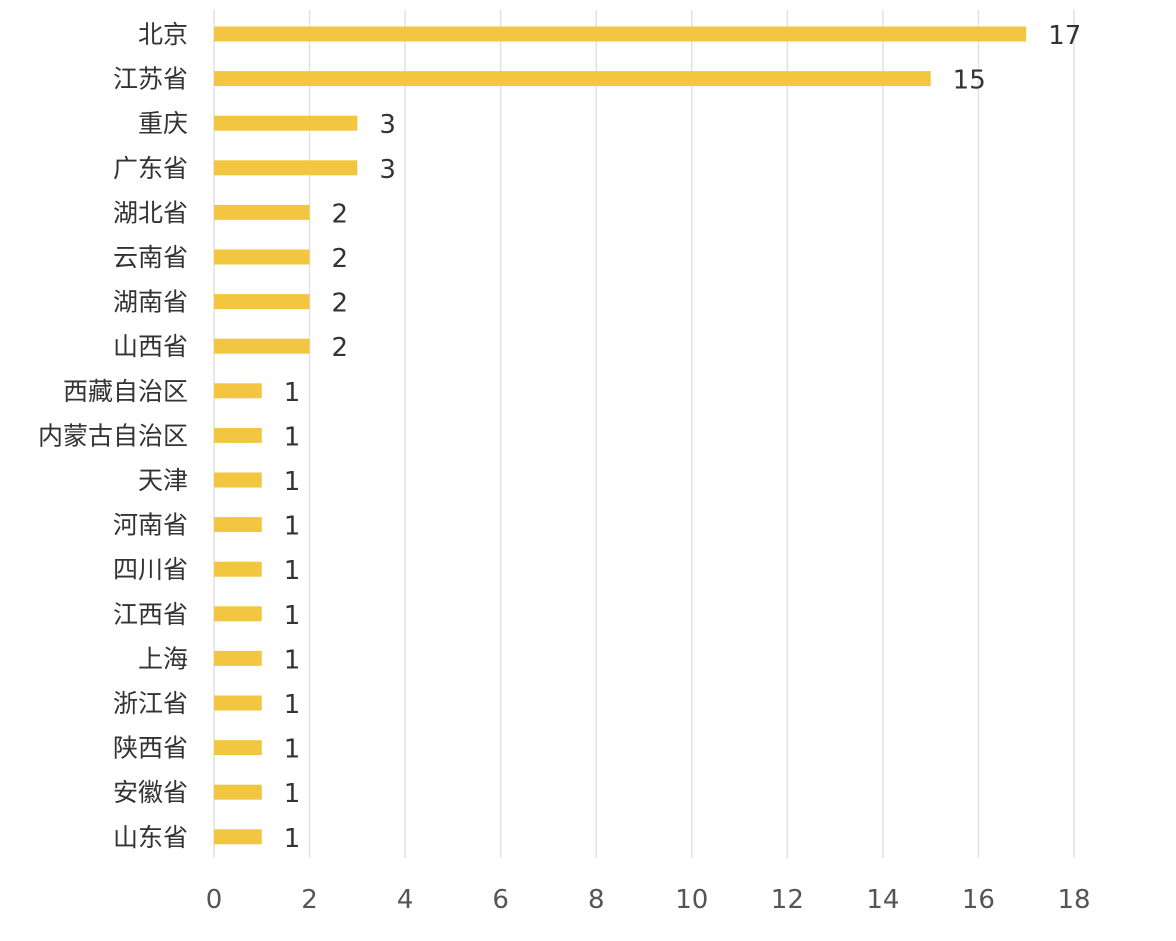  Describe the element at coordinates (150, 792) in the screenshot. I see `category-label: 安徽省` at that location.